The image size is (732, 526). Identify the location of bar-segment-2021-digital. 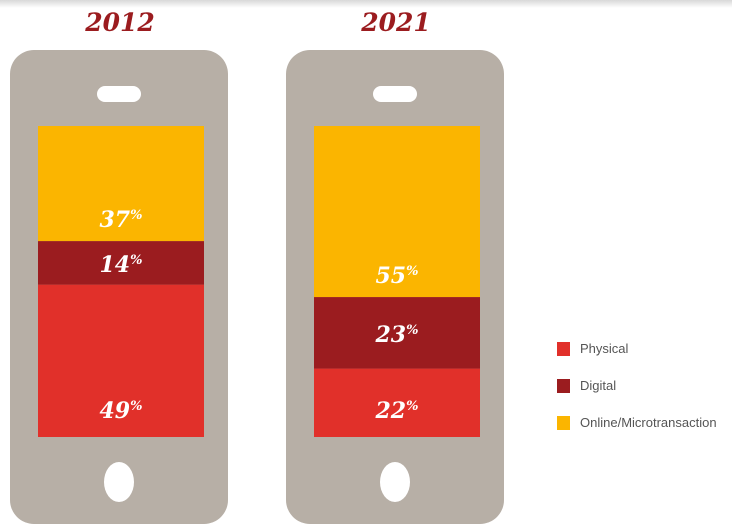
(397, 333).